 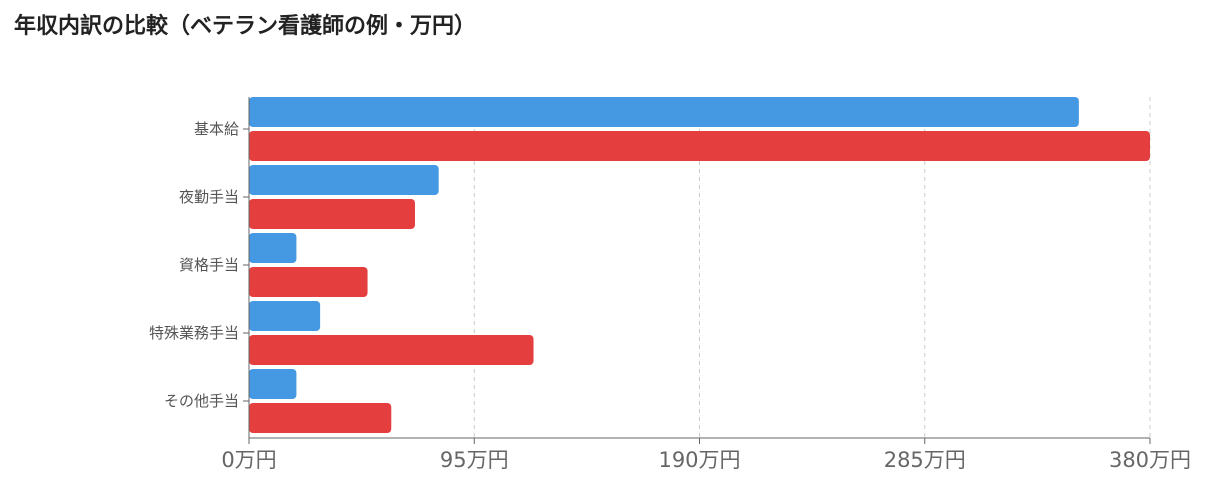 I want to click on category-label: 夜勤手当, so click(x=209, y=197).